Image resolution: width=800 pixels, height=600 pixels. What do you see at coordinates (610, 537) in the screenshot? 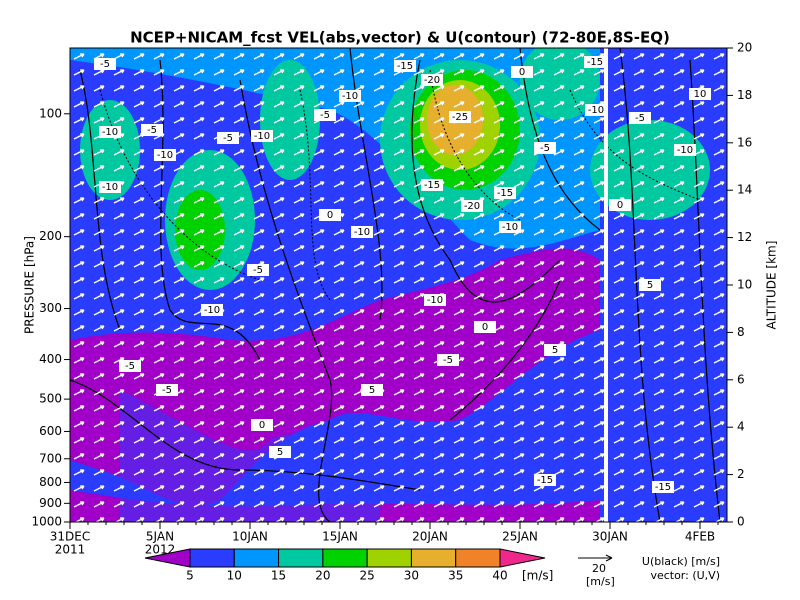
I see `x-tick-label: 30JAN` at bounding box center [610, 537].